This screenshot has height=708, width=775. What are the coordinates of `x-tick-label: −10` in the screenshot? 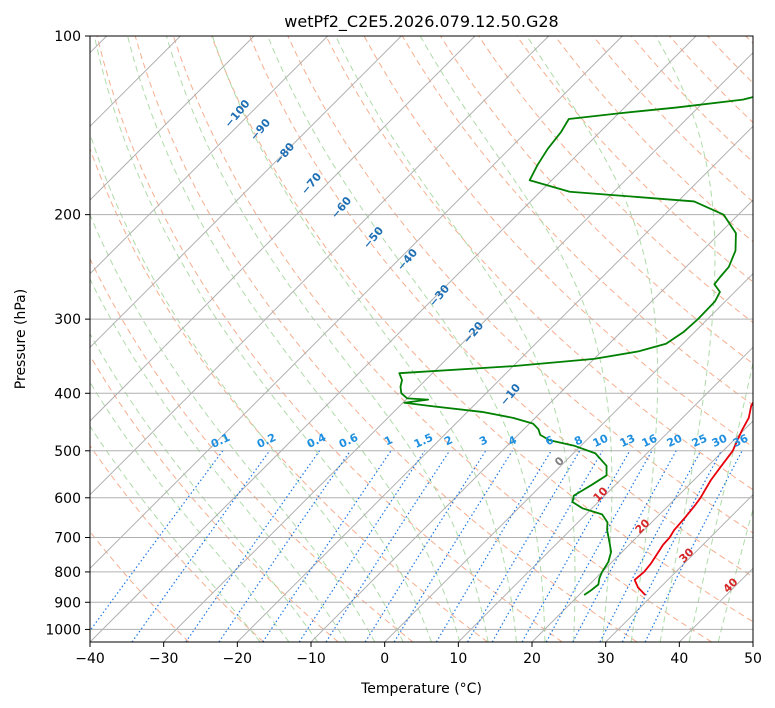 It's located at (311, 659).